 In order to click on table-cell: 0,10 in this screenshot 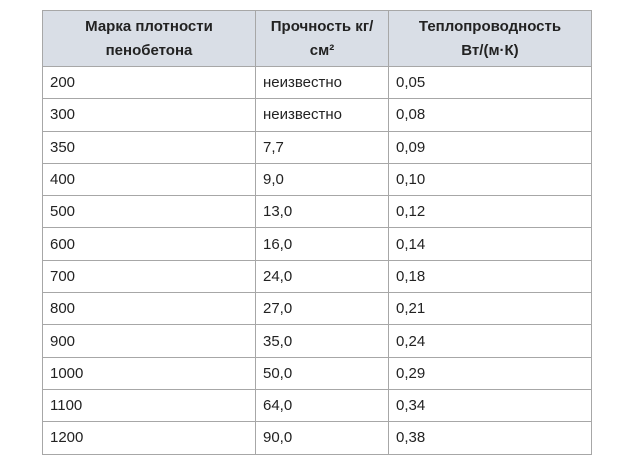, I will do `click(490, 179)`.